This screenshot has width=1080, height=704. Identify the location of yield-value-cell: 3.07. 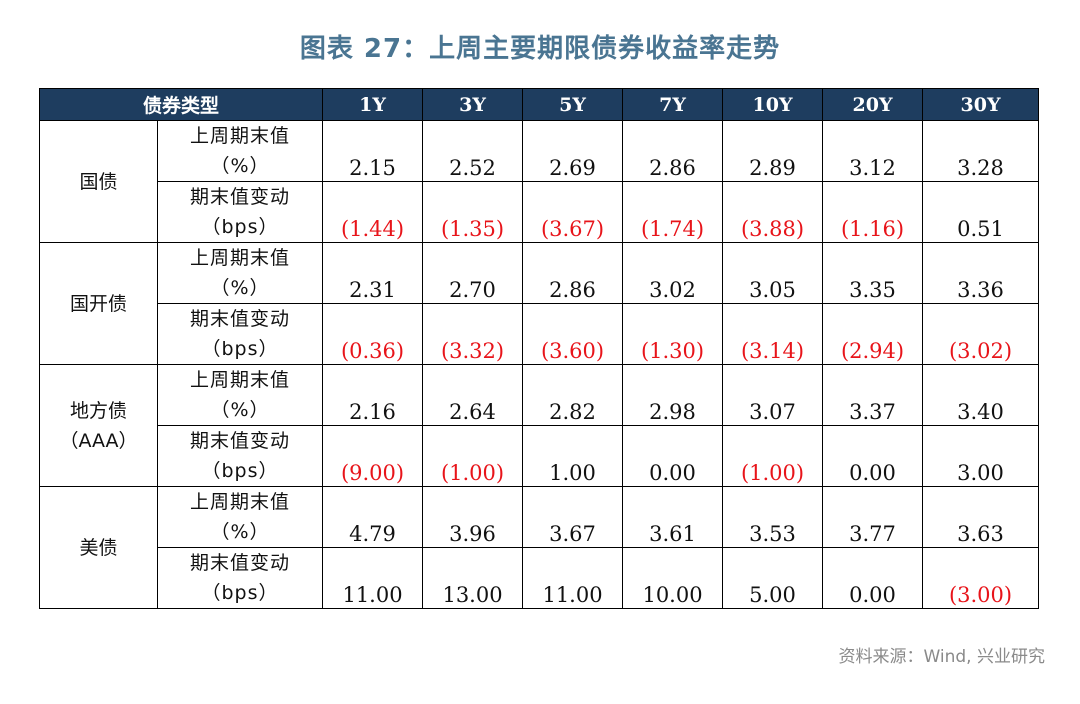
(773, 395).